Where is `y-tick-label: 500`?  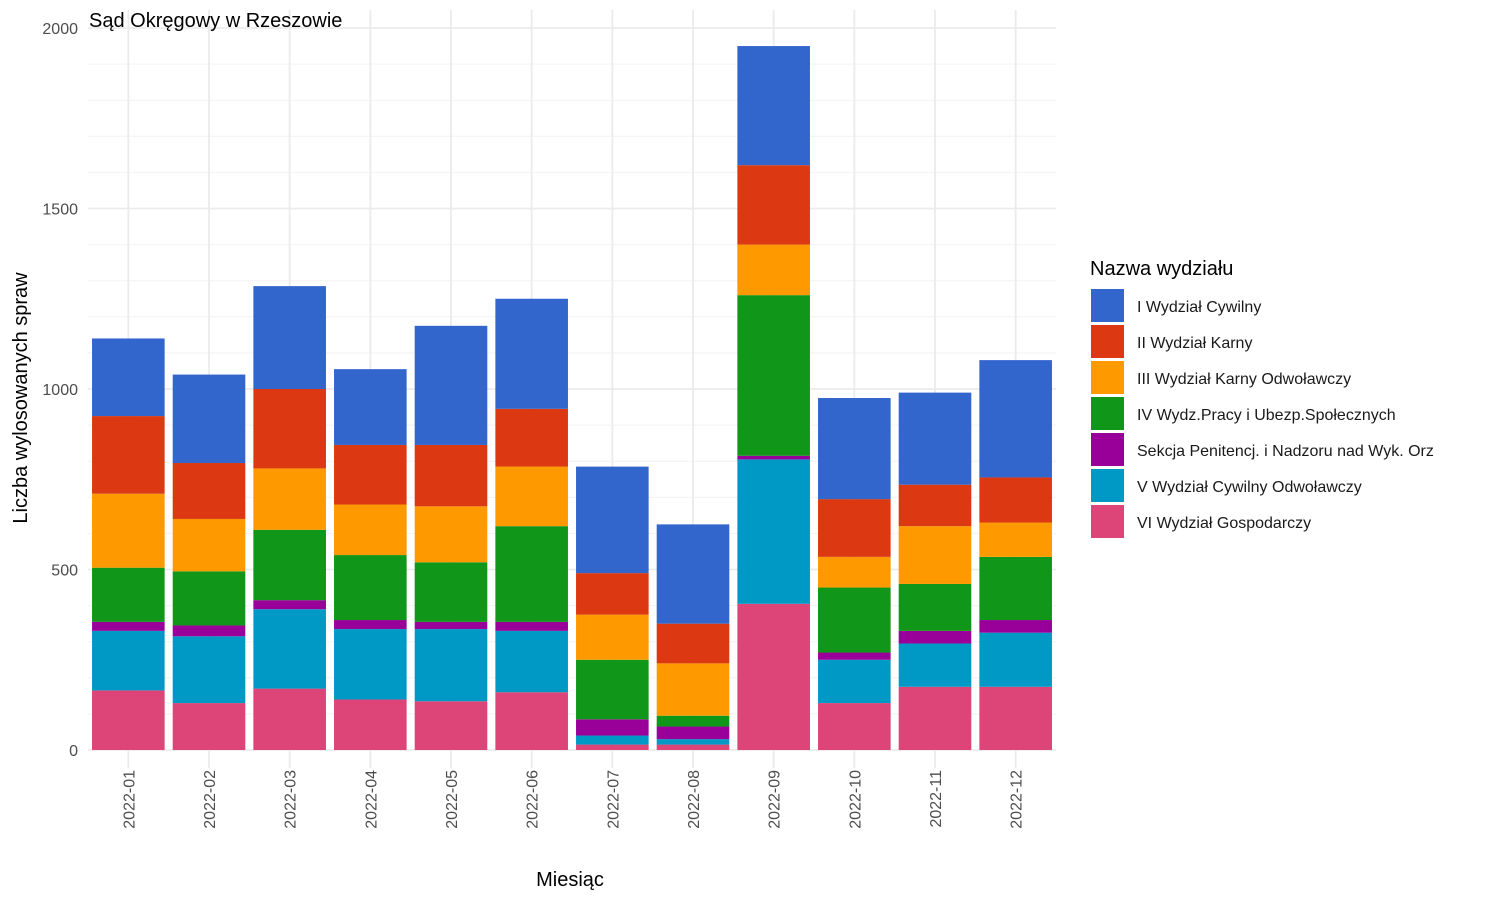
y-tick-label: 500 is located at coordinates (64, 571).